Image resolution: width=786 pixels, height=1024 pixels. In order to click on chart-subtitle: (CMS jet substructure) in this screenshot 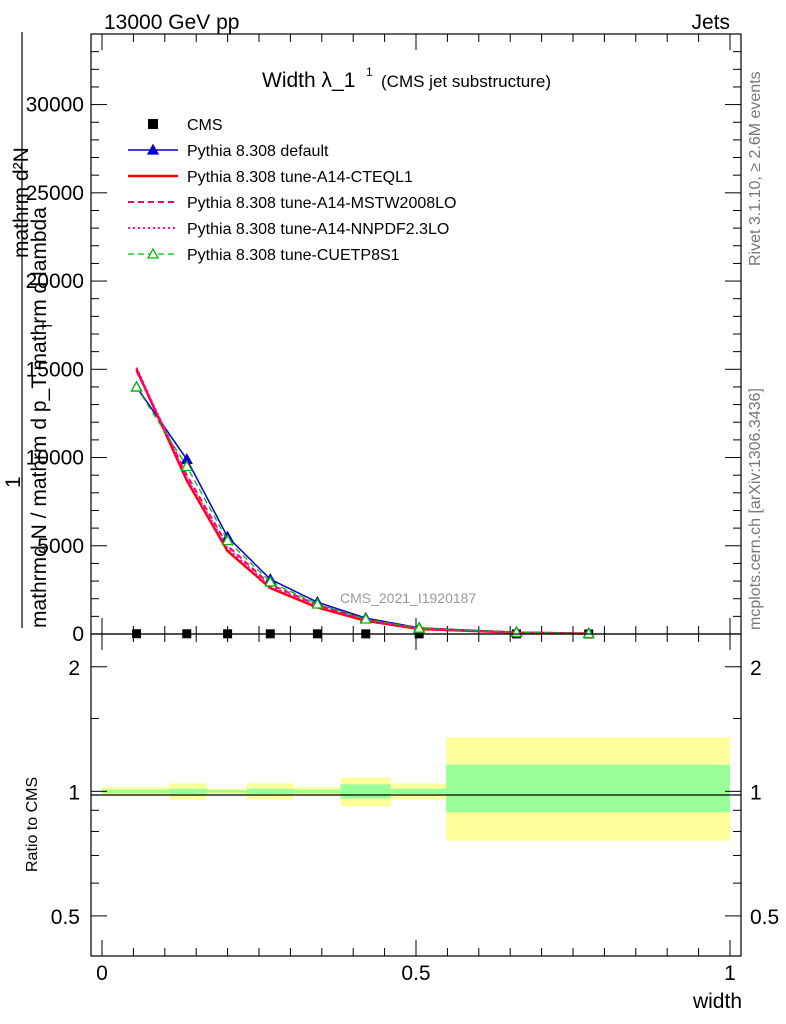, I will do `click(466, 81)`.